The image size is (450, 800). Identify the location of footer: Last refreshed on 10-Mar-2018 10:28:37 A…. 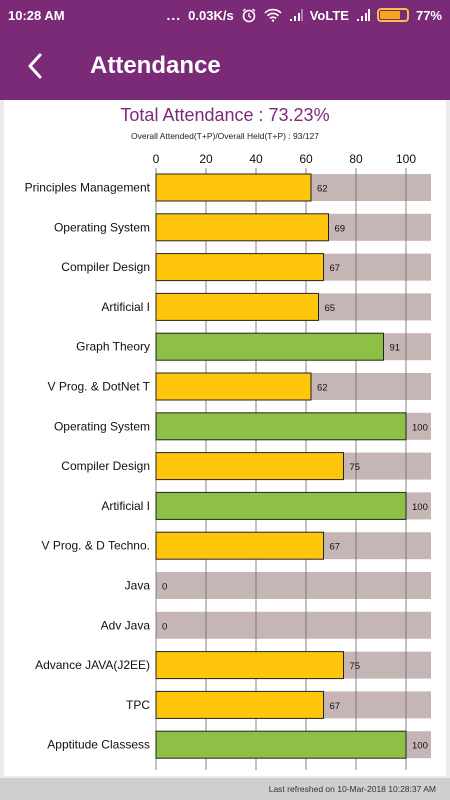
(225, 789).